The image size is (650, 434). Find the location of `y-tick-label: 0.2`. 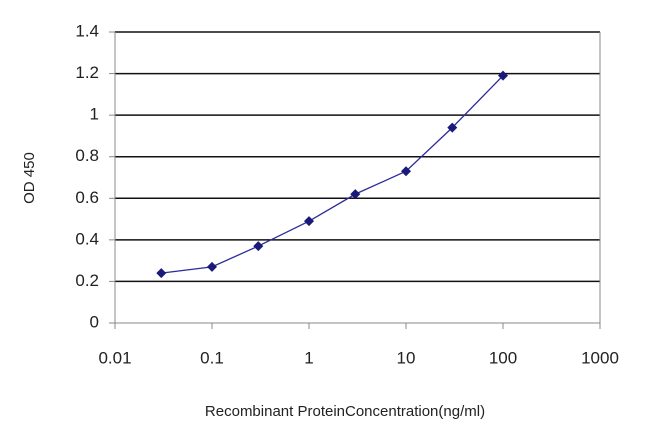

y-tick-label: 0.2 is located at coordinates (87, 280).